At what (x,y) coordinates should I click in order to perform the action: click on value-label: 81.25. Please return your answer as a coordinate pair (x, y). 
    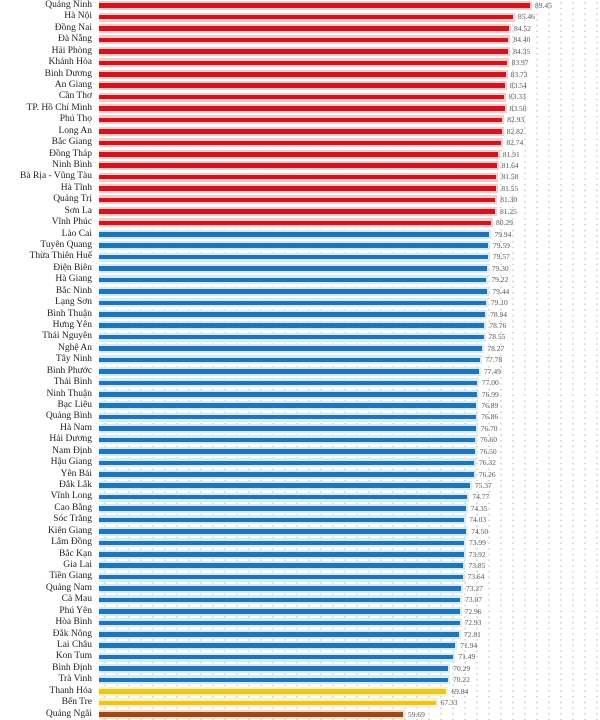
    Looking at the image, I should click on (508, 211).